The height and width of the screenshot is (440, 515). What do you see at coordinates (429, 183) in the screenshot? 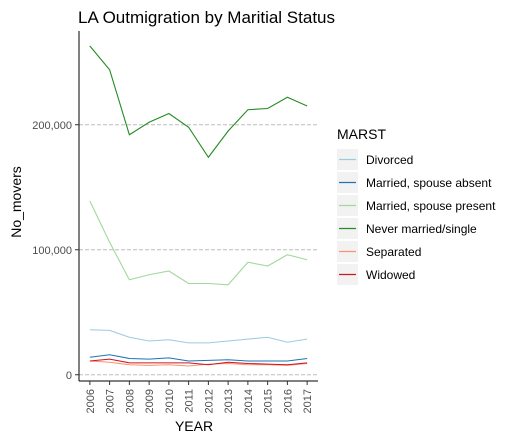
I see `legend-label: Married, spouse absent` at bounding box center [429, 183].